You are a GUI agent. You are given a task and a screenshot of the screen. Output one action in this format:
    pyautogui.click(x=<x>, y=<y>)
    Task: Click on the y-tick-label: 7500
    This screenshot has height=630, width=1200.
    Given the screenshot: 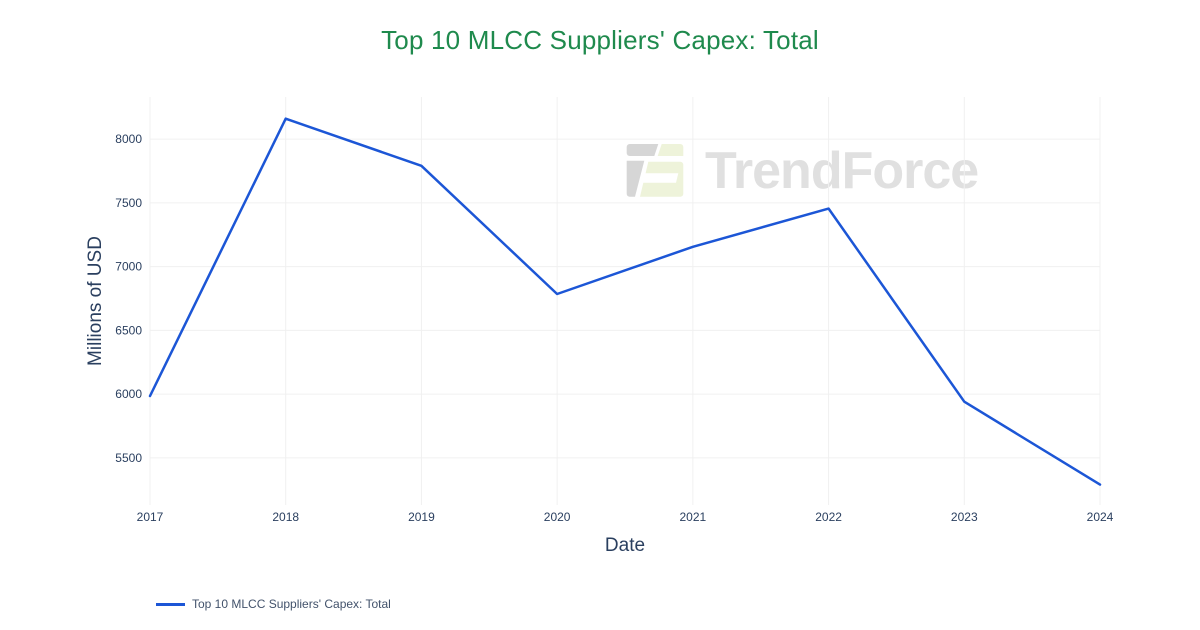 What is the action you would take?
    pyautogui.click(x=128, y=203)
    